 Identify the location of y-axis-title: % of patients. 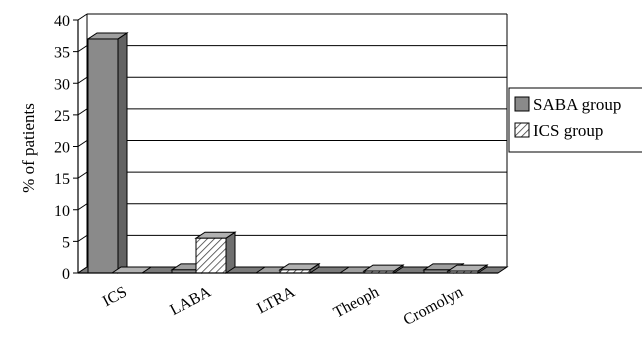
(28, 148).